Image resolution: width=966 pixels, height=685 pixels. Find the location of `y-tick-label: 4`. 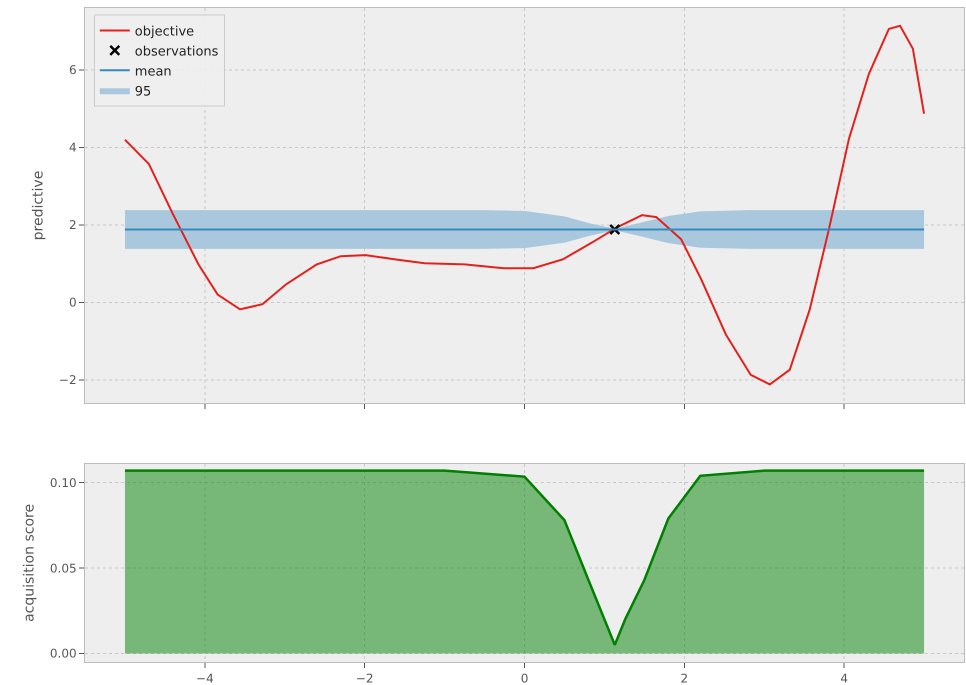

y-tick-label: 4 is located at coordinates (72, 147).